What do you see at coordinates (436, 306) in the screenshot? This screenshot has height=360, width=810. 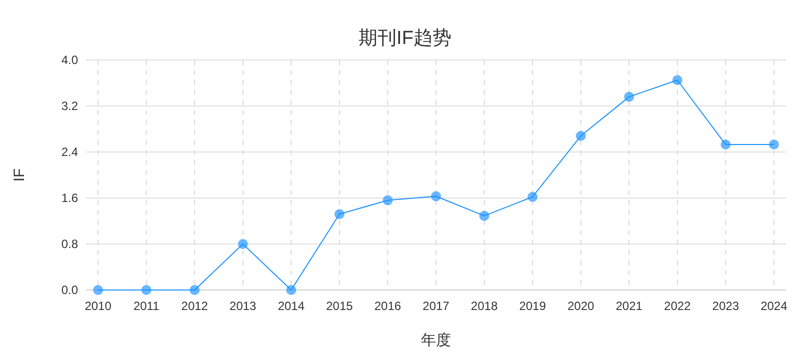 I see `x-tick-label: 2017` at bounding box center [436, 306].